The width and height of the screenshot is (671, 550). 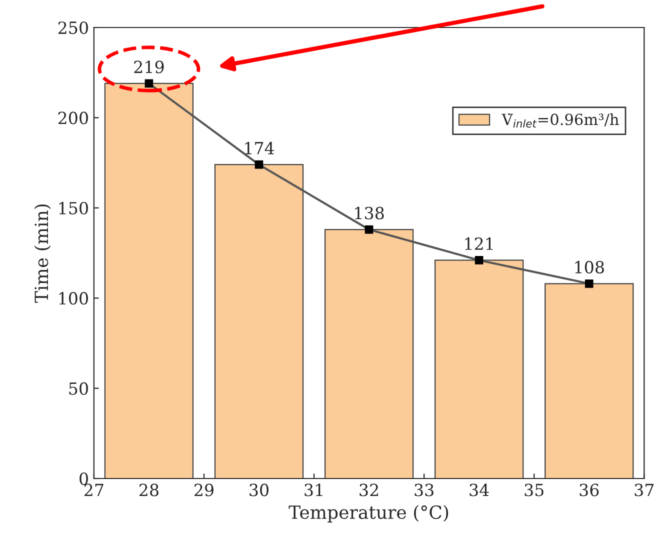 I want to click on y-tick-label: 0, so click(x=84, y=479).